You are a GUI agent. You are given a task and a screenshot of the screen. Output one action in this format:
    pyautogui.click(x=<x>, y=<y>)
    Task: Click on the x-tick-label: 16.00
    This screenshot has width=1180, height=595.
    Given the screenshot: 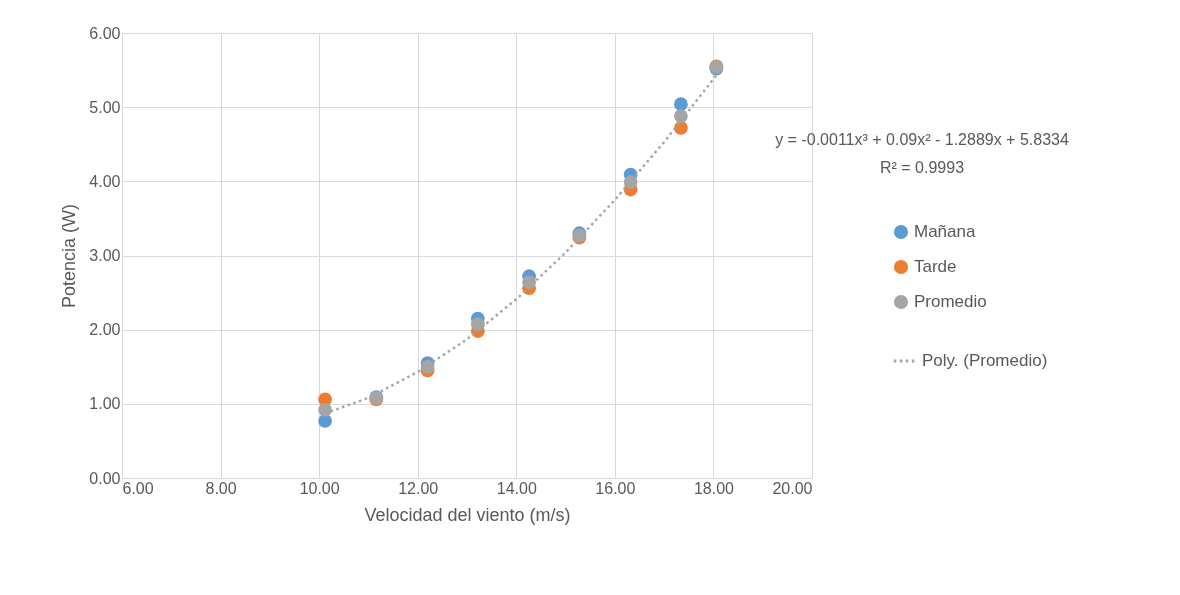 What is the action you would take?
    pyautogui.click(x=615, y=488)
    